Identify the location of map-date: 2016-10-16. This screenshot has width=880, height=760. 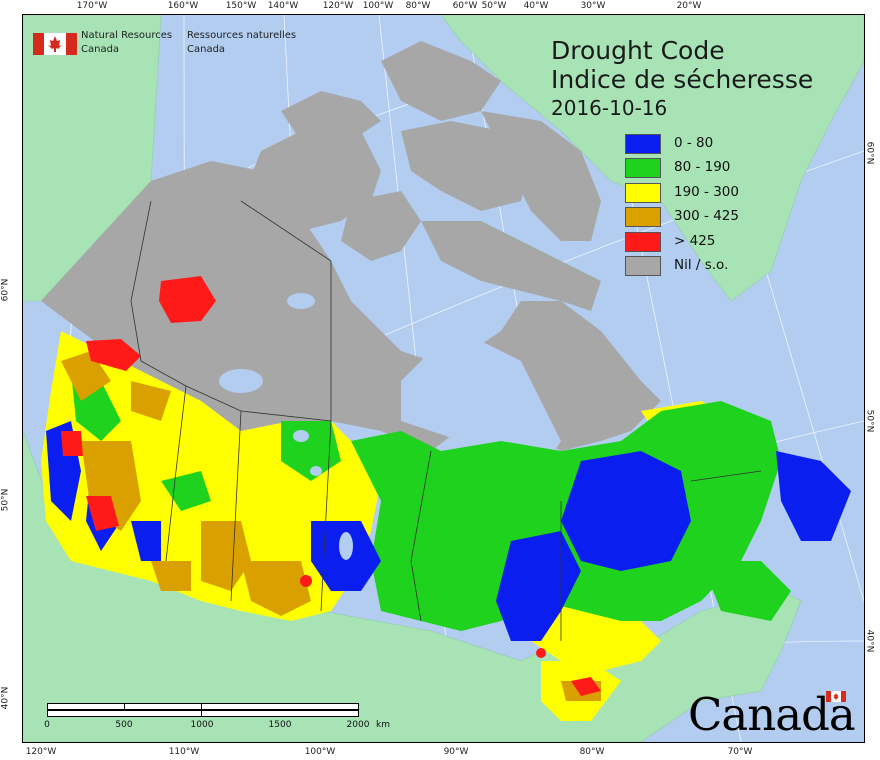
(609, 108).